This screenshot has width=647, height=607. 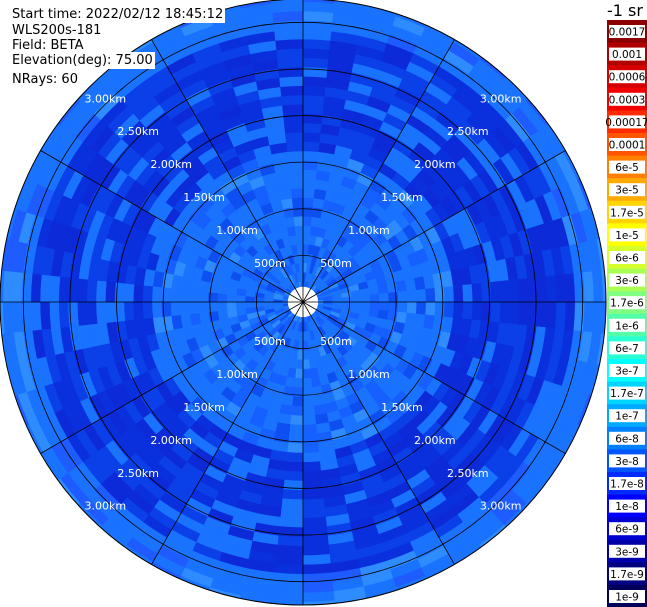 What do you see at coordinates (627, 78) in the screenshot?
I see `colorbar-tick-label: 0.0006` at bounding box center [627, 78].